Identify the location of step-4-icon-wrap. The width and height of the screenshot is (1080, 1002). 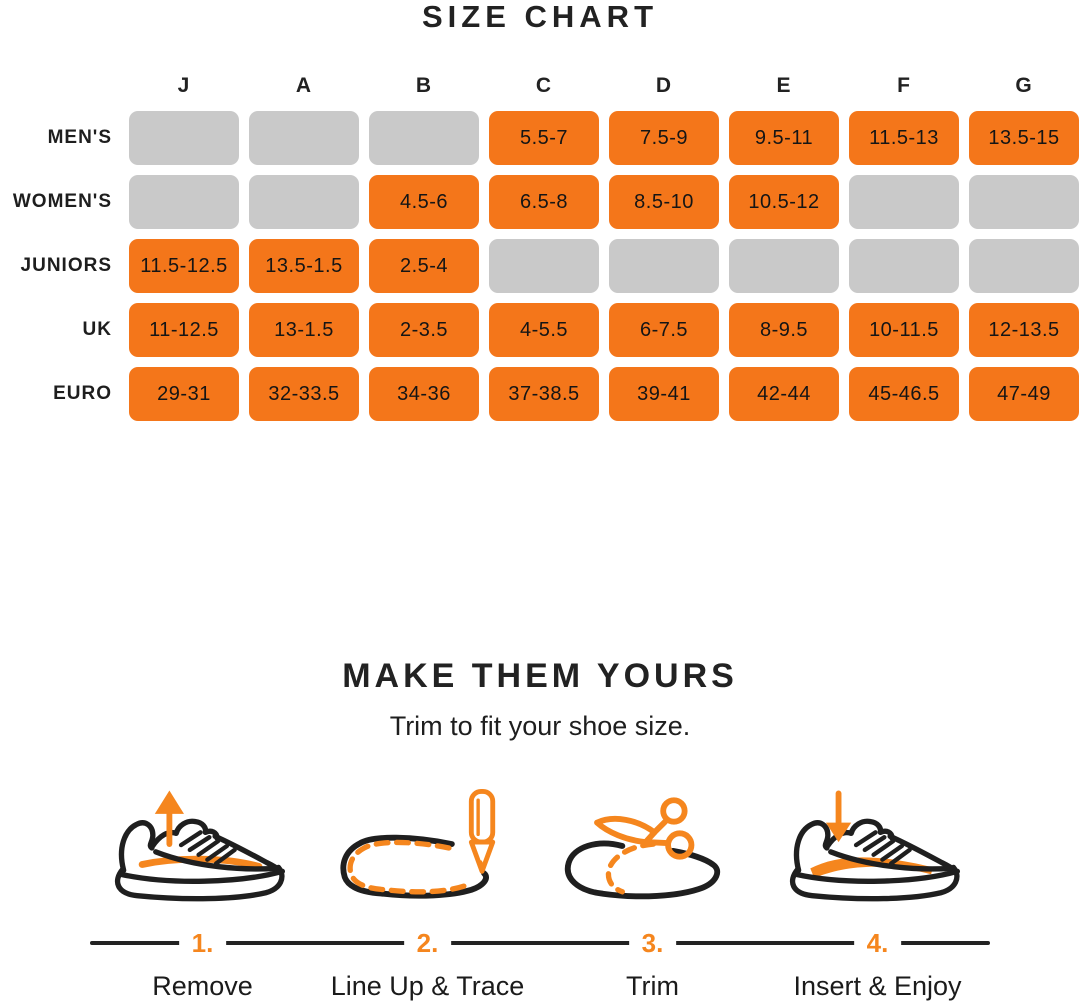
(877, 846).